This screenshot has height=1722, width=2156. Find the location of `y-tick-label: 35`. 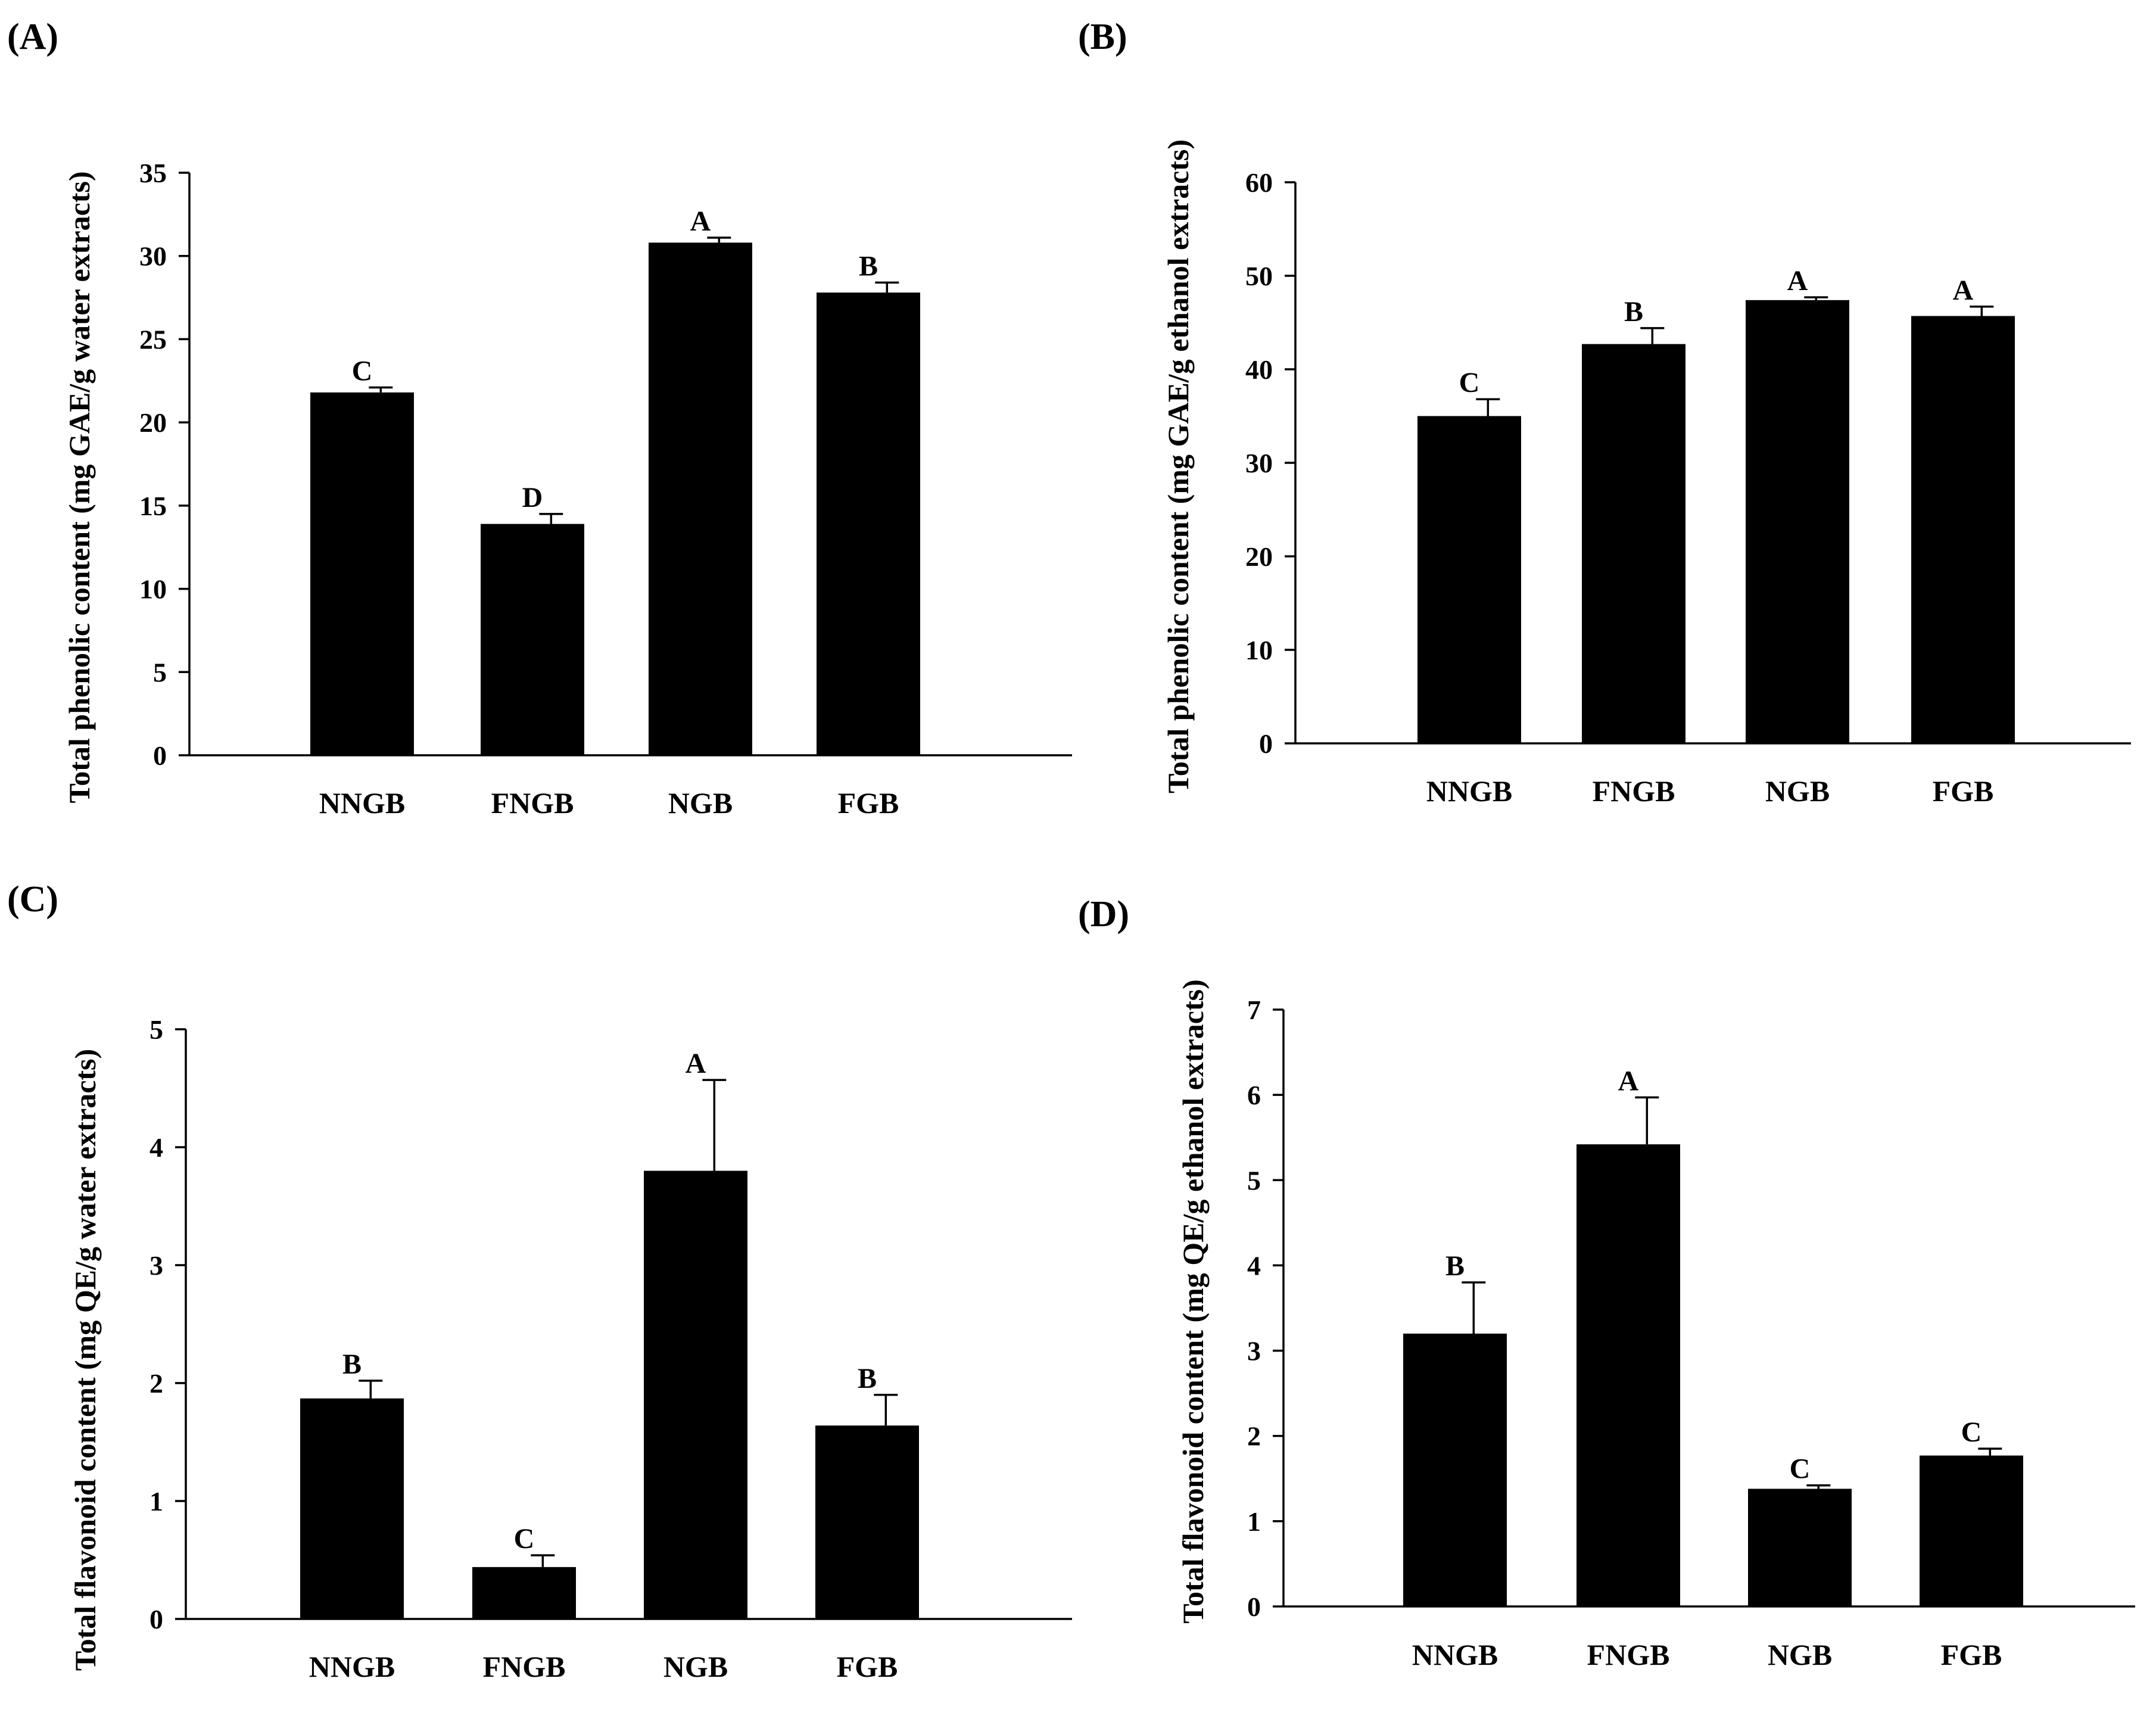

y-tick-label: 35 is located at coordinates (153, 173).